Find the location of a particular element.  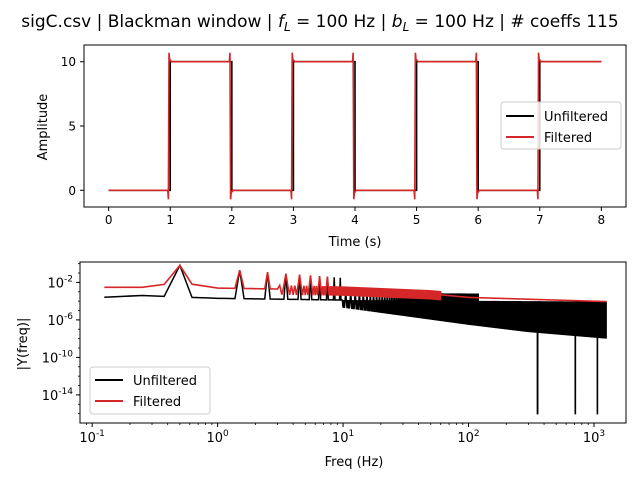

time-legend: Unfiltered Filtered is located at coordinates (561, 125).